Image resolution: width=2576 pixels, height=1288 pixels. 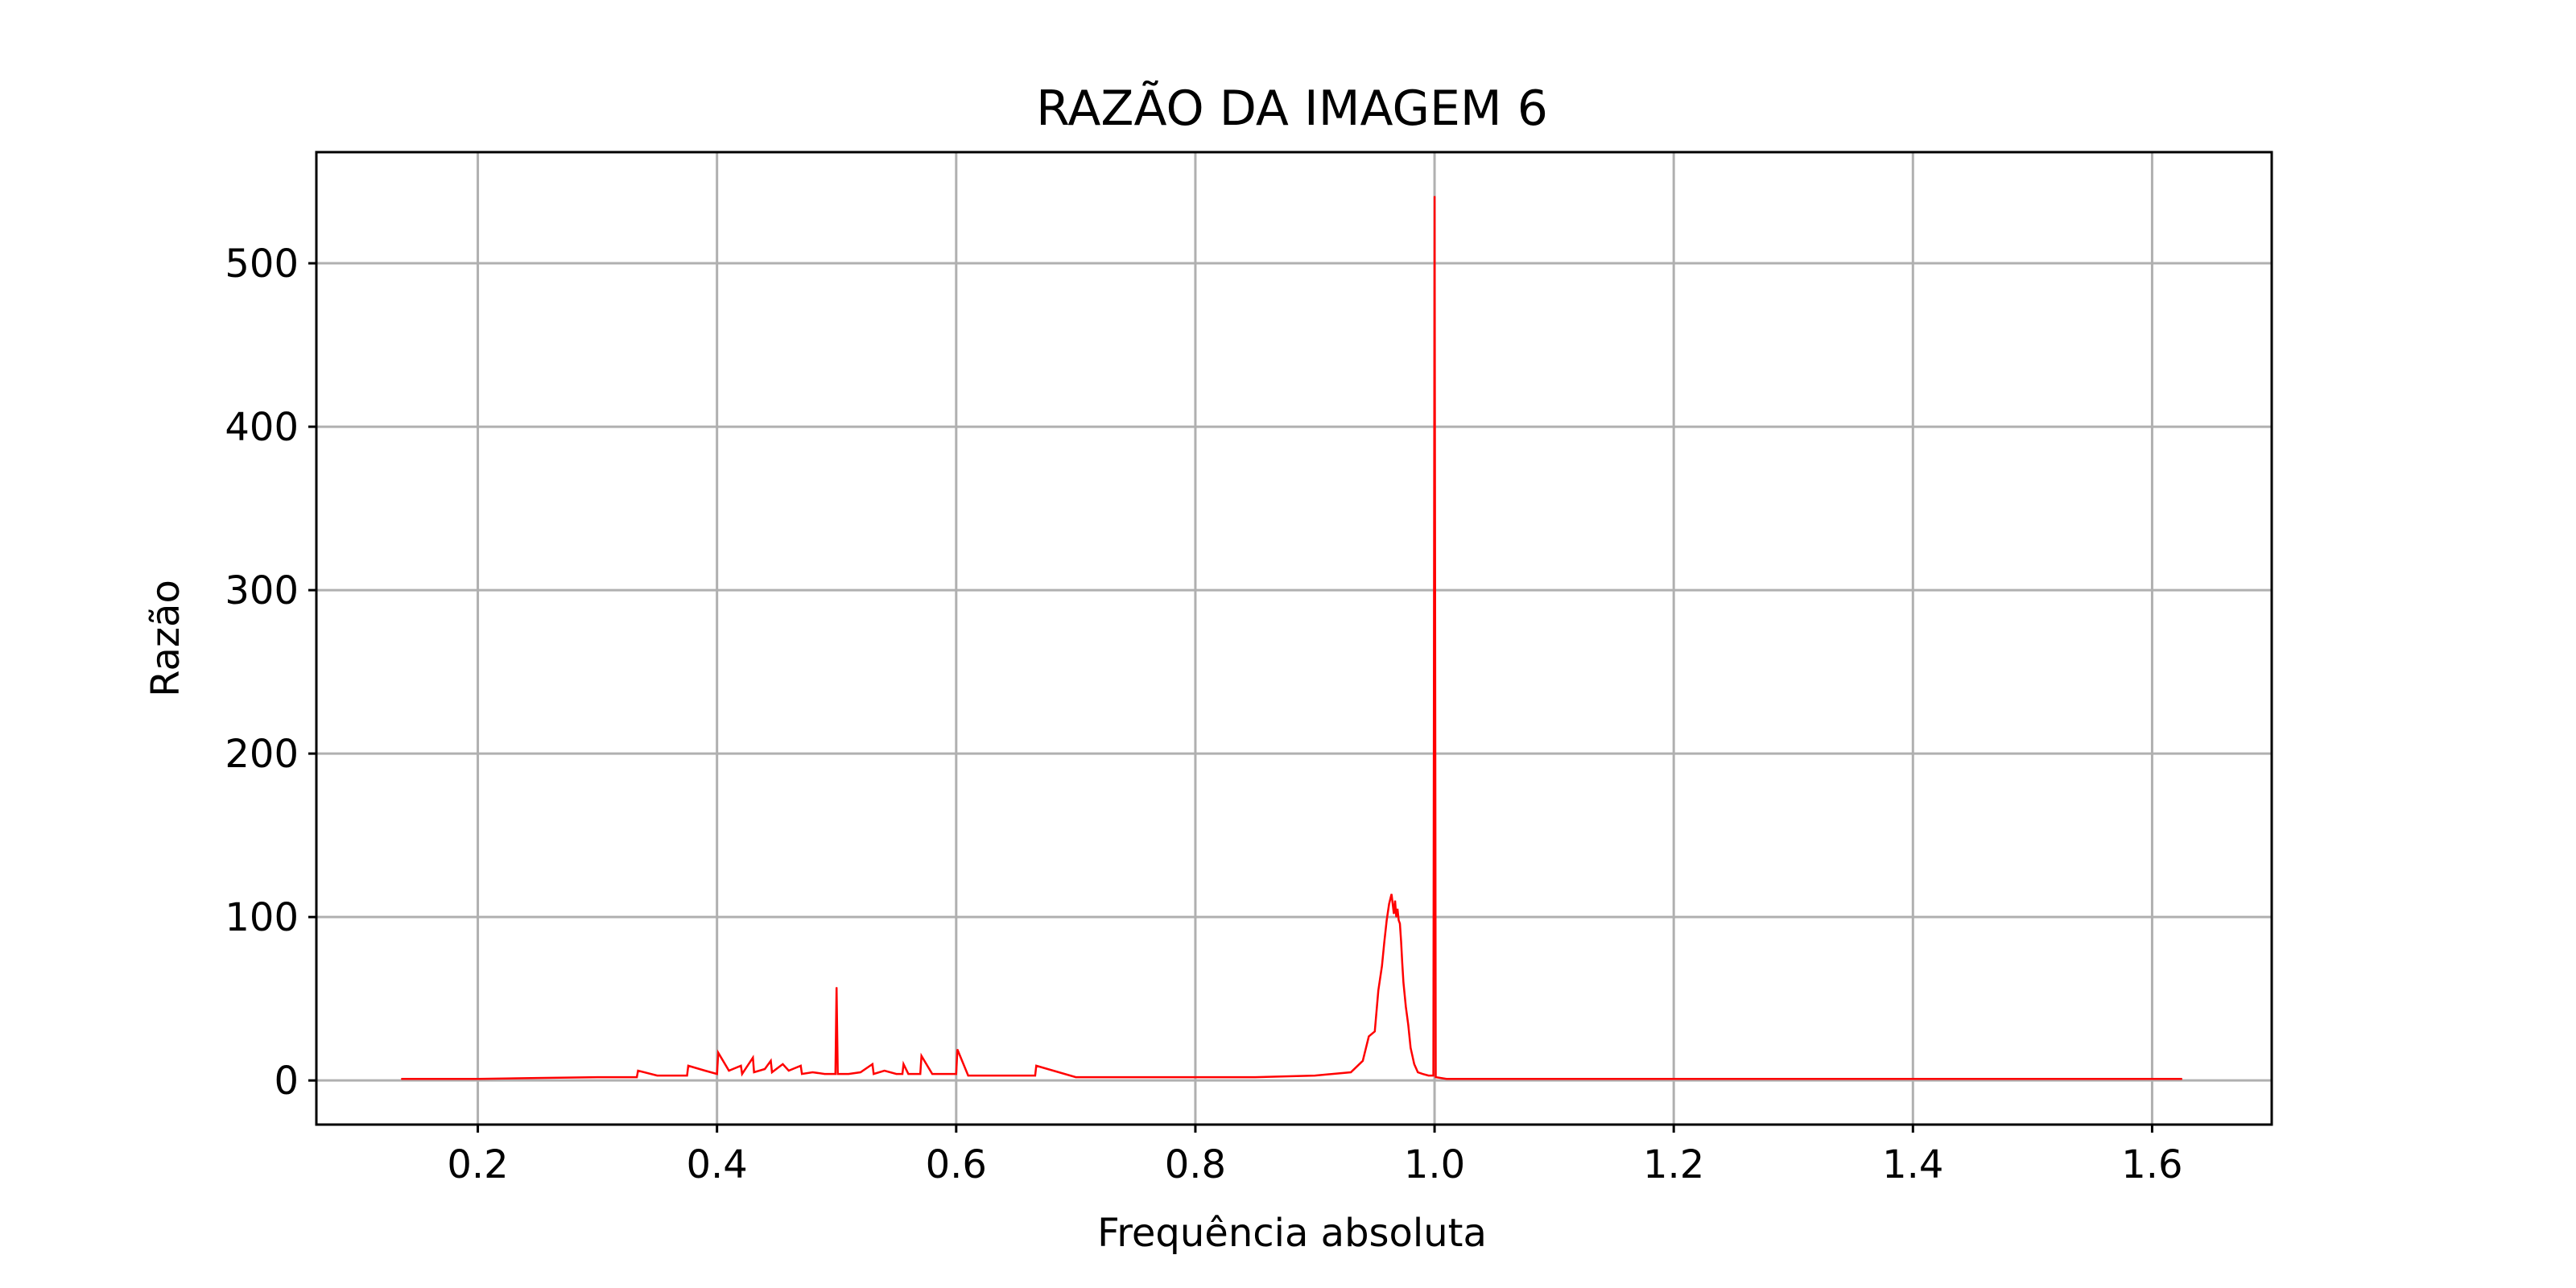 I want to click on y-axis-label: Razão, so click(x=165, y=638).